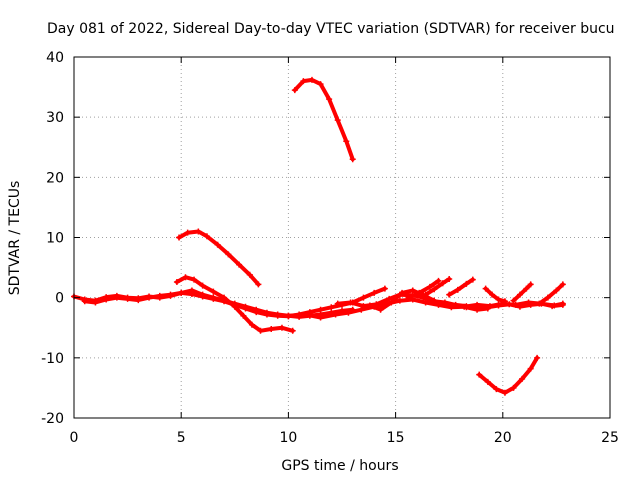  What do you see at coordinates (59, 299) in the screenshot?
I see `y-tick-label: 0` at bounding box center [59, 299].